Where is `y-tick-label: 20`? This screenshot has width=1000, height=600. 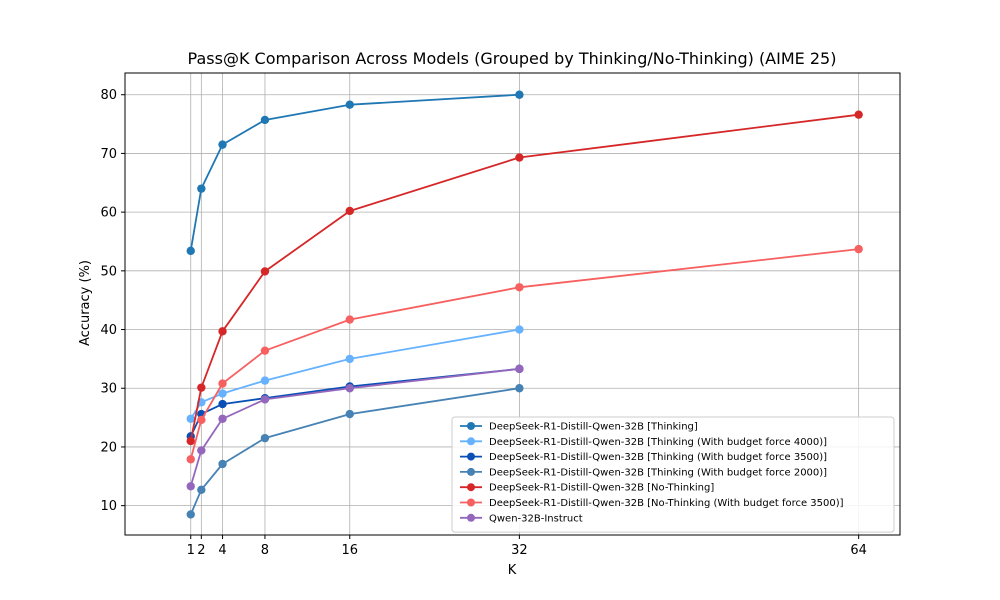
y-tick-label: 20 is located at coordinates (108, 447).